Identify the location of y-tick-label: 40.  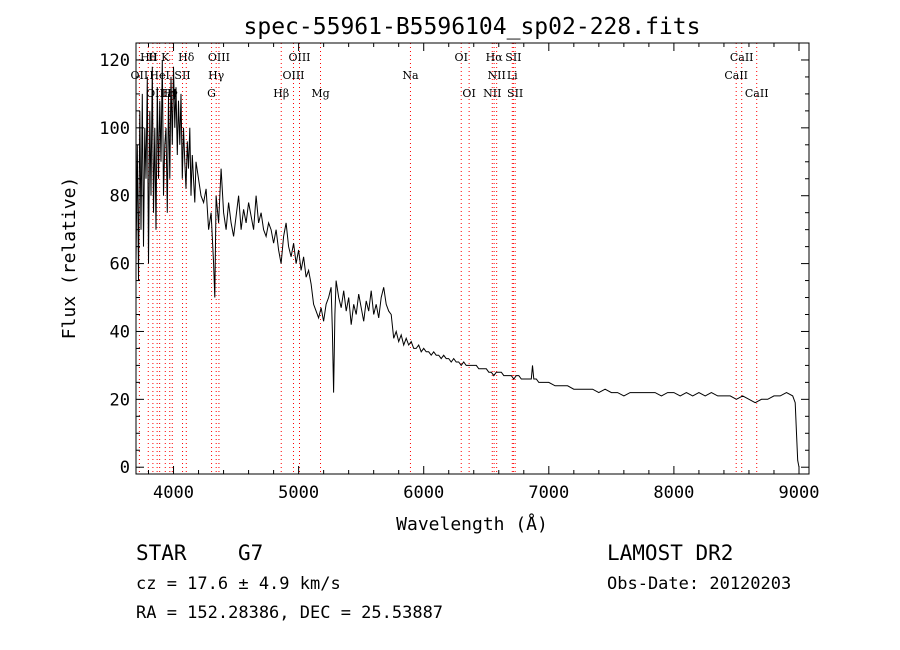
(120, 332).